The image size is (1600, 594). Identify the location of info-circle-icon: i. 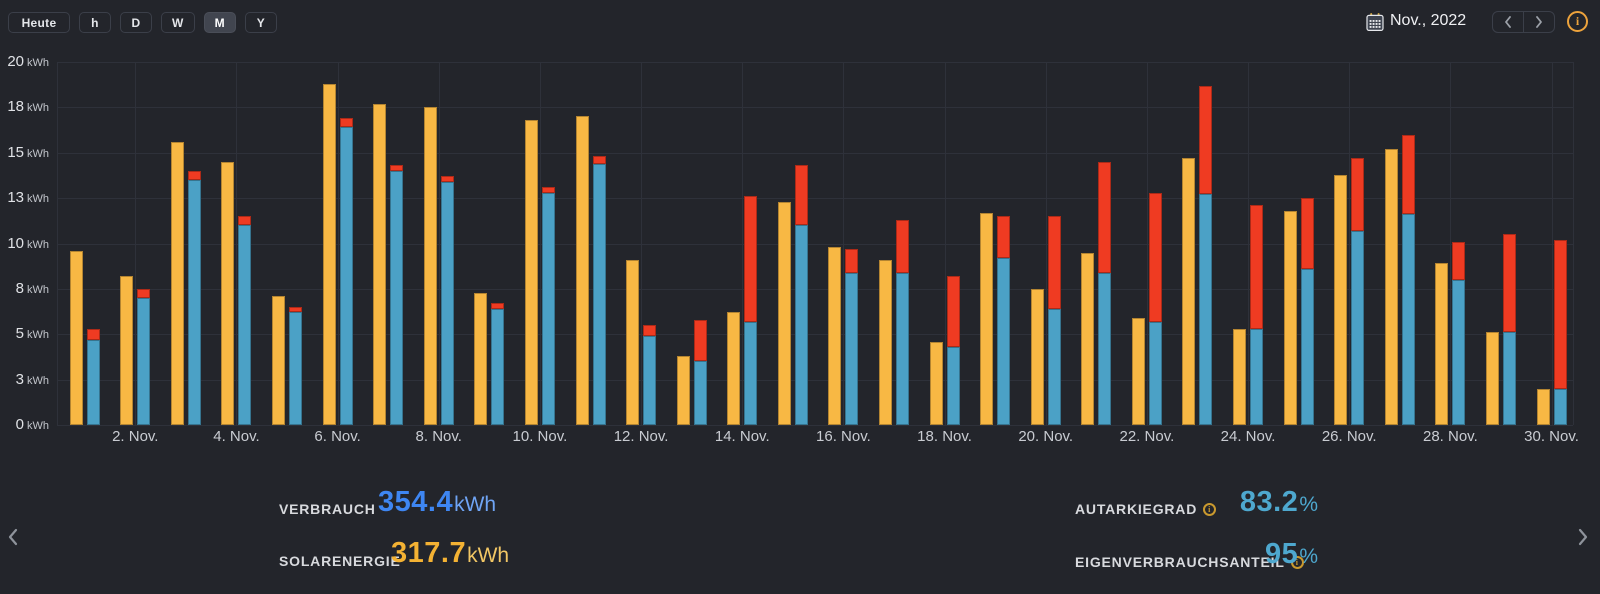
(1577, 21).